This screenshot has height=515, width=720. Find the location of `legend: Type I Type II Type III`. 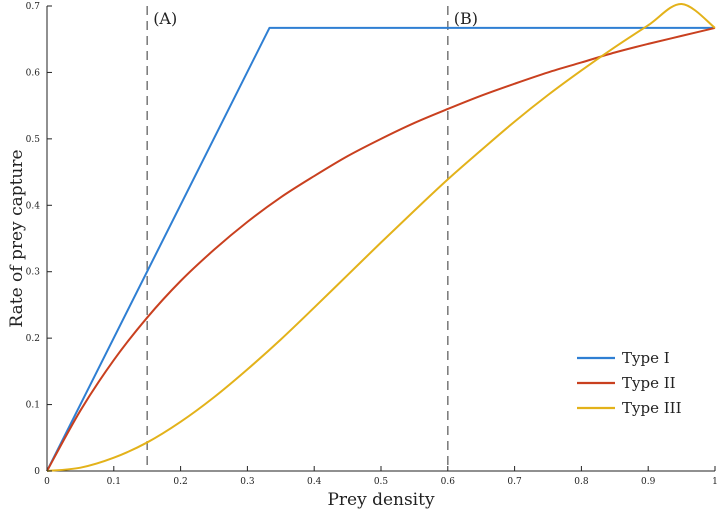

legend: Type I Type II Type III is located at coordinates (629, 383).